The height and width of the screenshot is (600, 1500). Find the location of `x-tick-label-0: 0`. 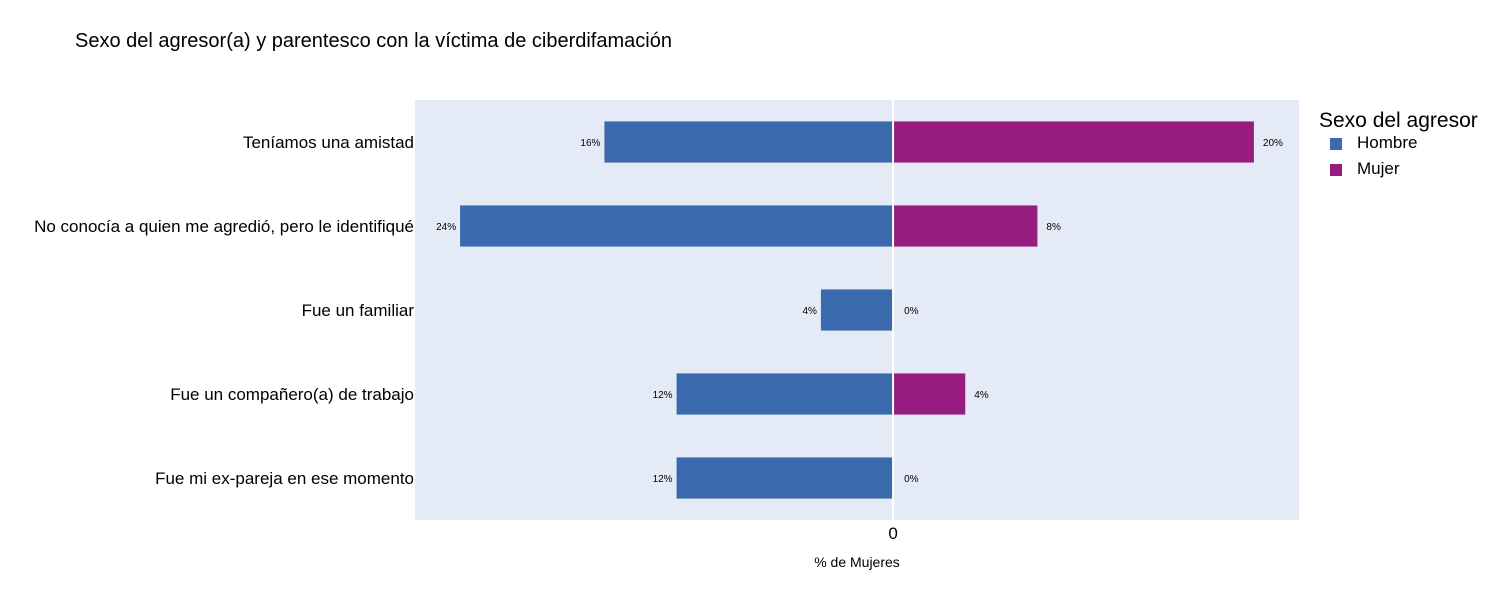

x-tick-label-0: 0 is located at coordinates (892, 533).